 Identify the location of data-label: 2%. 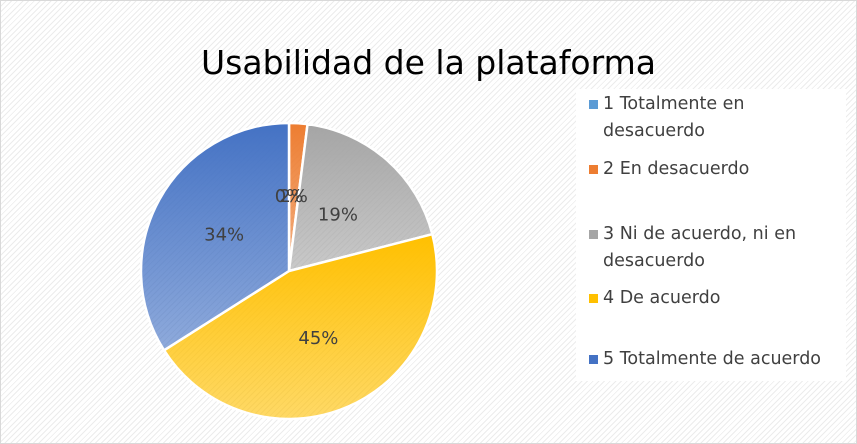
(293, 196).